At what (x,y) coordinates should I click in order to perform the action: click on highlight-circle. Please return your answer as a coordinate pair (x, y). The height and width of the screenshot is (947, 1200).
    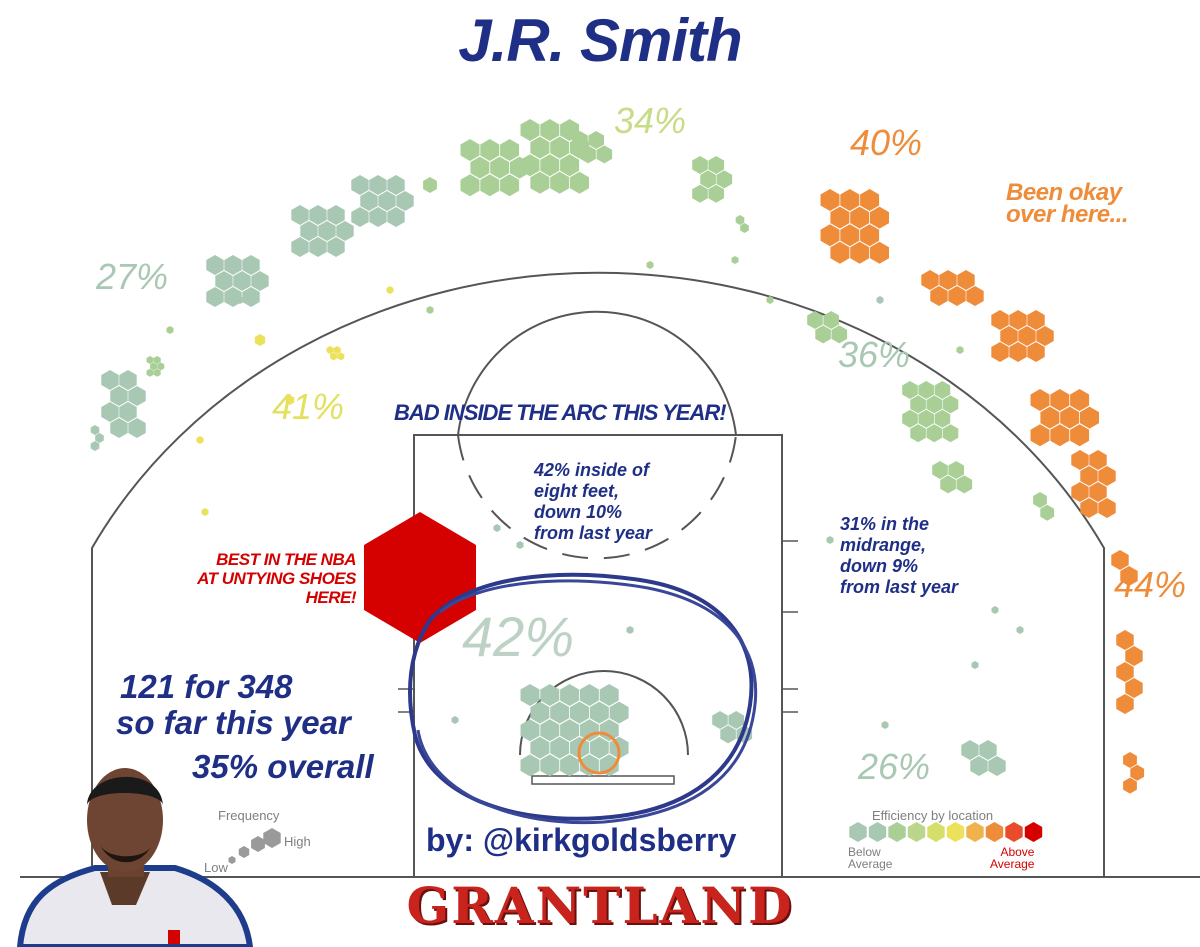
    Looking at the image, I should click on (581, 696).